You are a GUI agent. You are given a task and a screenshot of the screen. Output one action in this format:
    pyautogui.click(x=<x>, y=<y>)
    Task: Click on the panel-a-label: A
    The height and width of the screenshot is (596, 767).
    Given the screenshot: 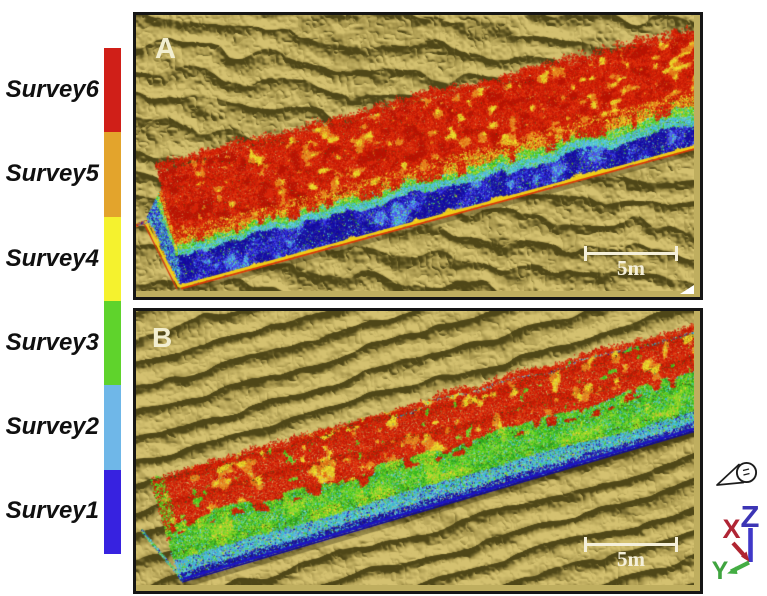 What is the action you would take?
    pyautogui.click(x=165, y=49)
    